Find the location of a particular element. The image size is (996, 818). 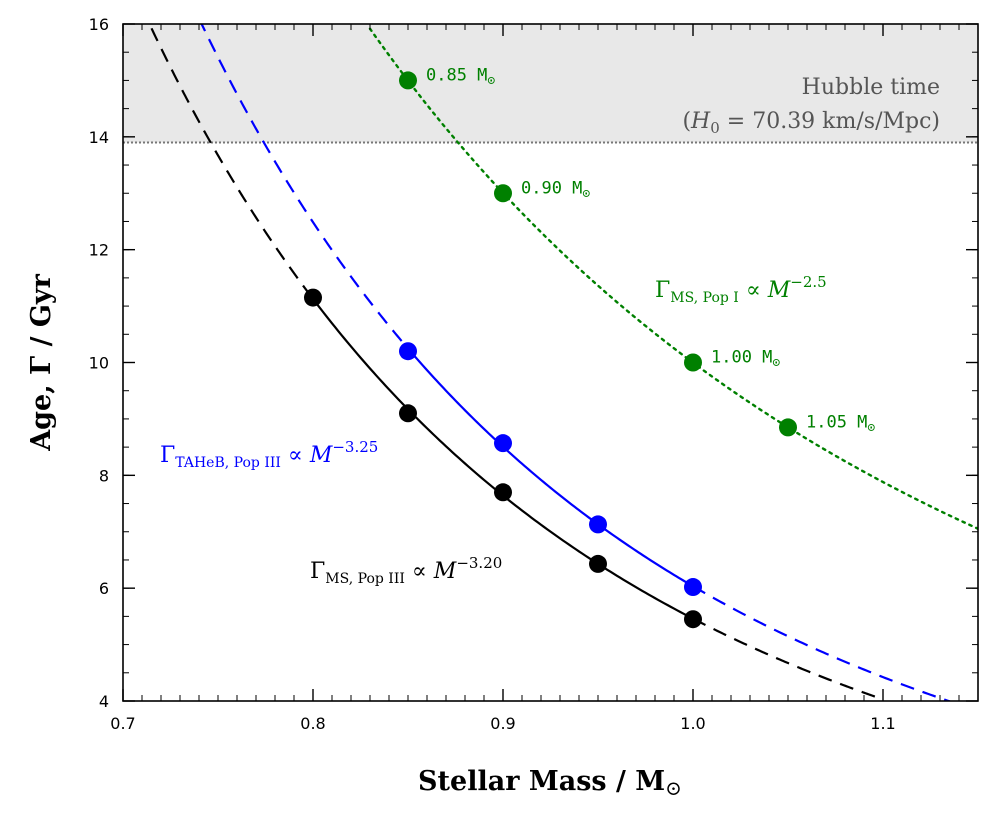

series-0-dashed-curve-right is located at coordinates (788, 659).